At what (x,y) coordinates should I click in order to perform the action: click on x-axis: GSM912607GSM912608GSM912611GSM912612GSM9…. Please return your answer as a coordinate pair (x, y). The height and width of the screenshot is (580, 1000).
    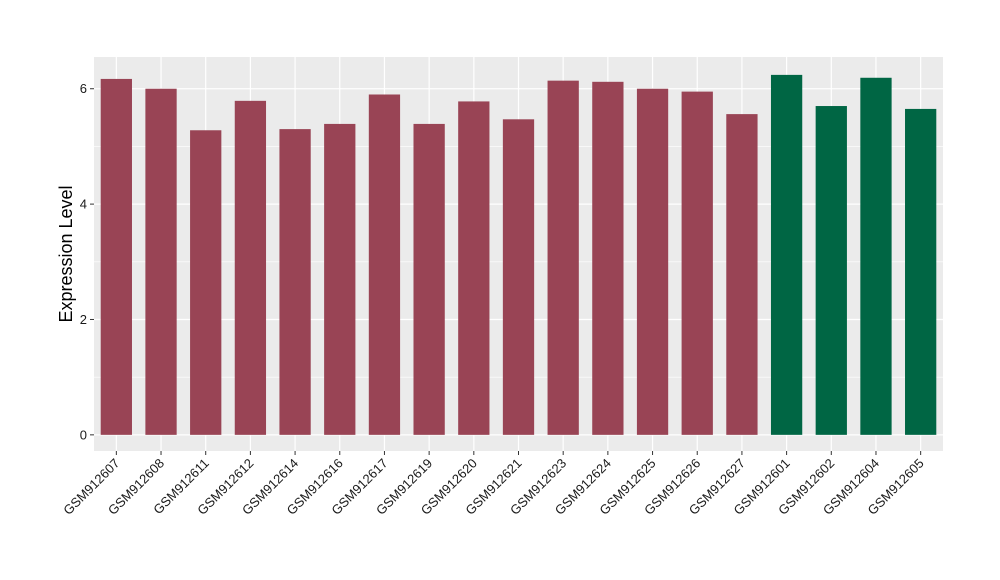
    Looking at the image, I should click on (493, 484).